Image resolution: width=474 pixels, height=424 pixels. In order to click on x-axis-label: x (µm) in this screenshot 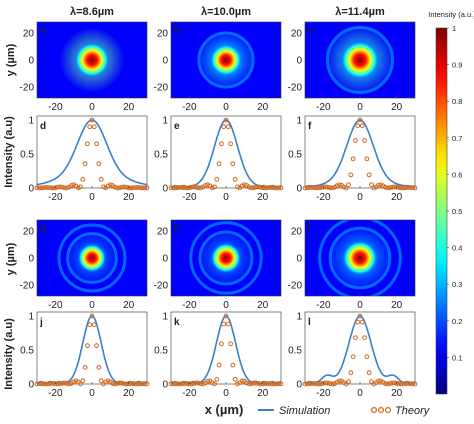, I will do `click(224, 409)`.